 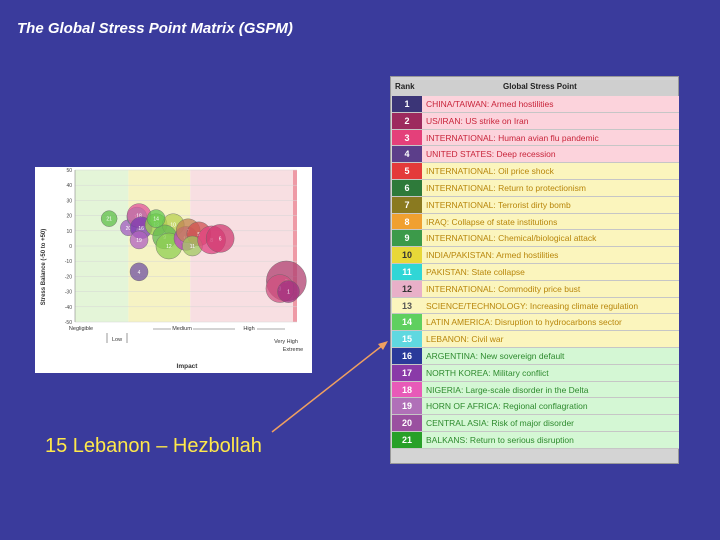 I want to click on table-row: 21 BALKANS: Return to serious disruption, so click(x=535, y=440).